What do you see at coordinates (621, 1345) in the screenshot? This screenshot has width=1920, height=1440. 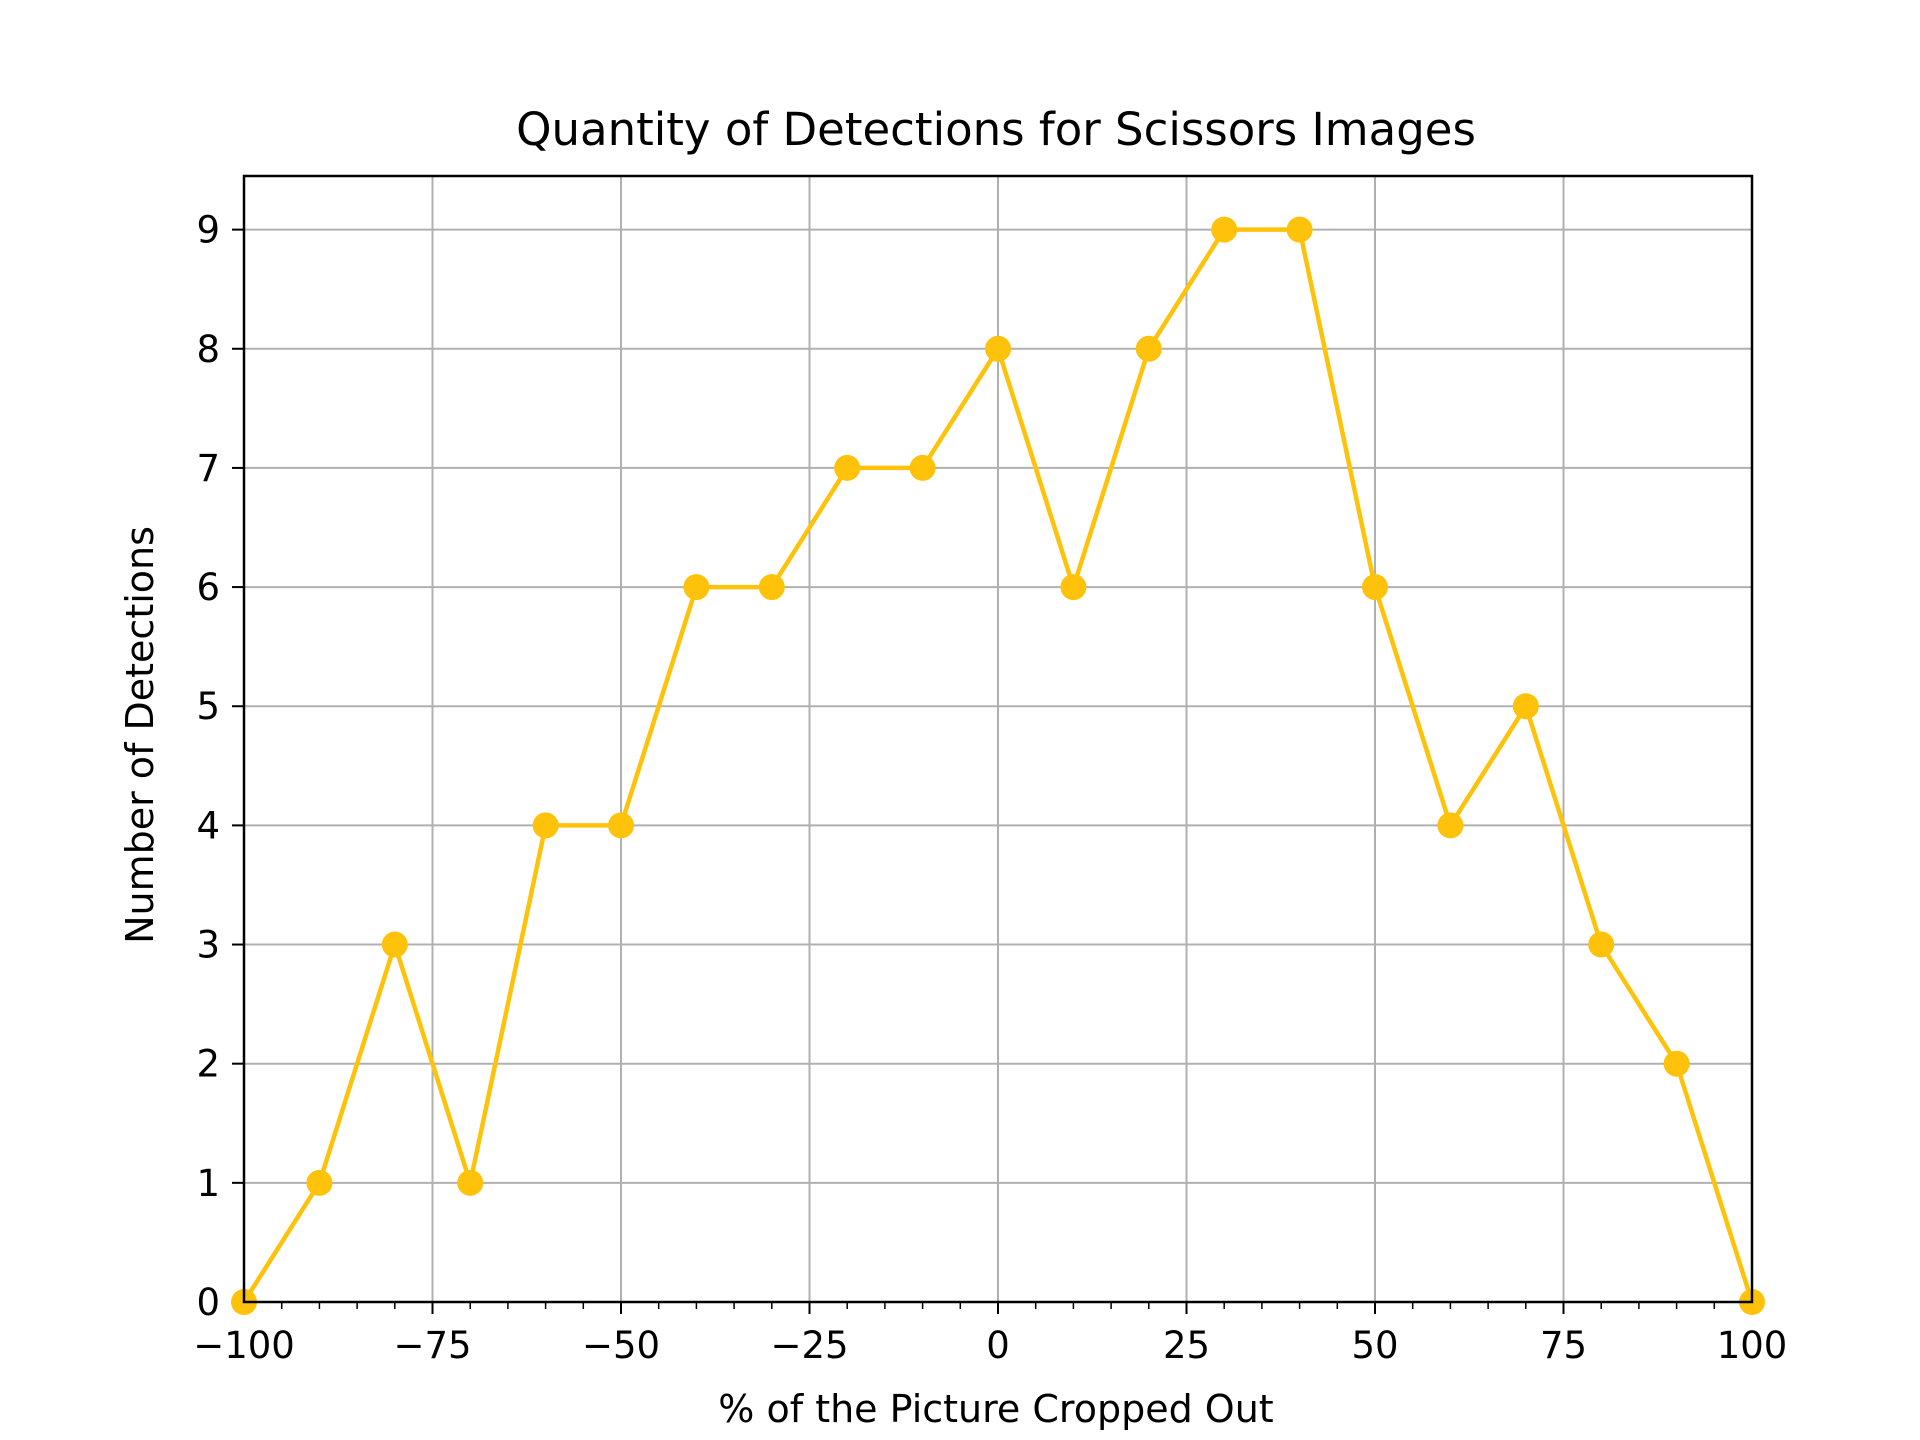 I see `x-tick-label: −50` at bounding box center [621, 1345].